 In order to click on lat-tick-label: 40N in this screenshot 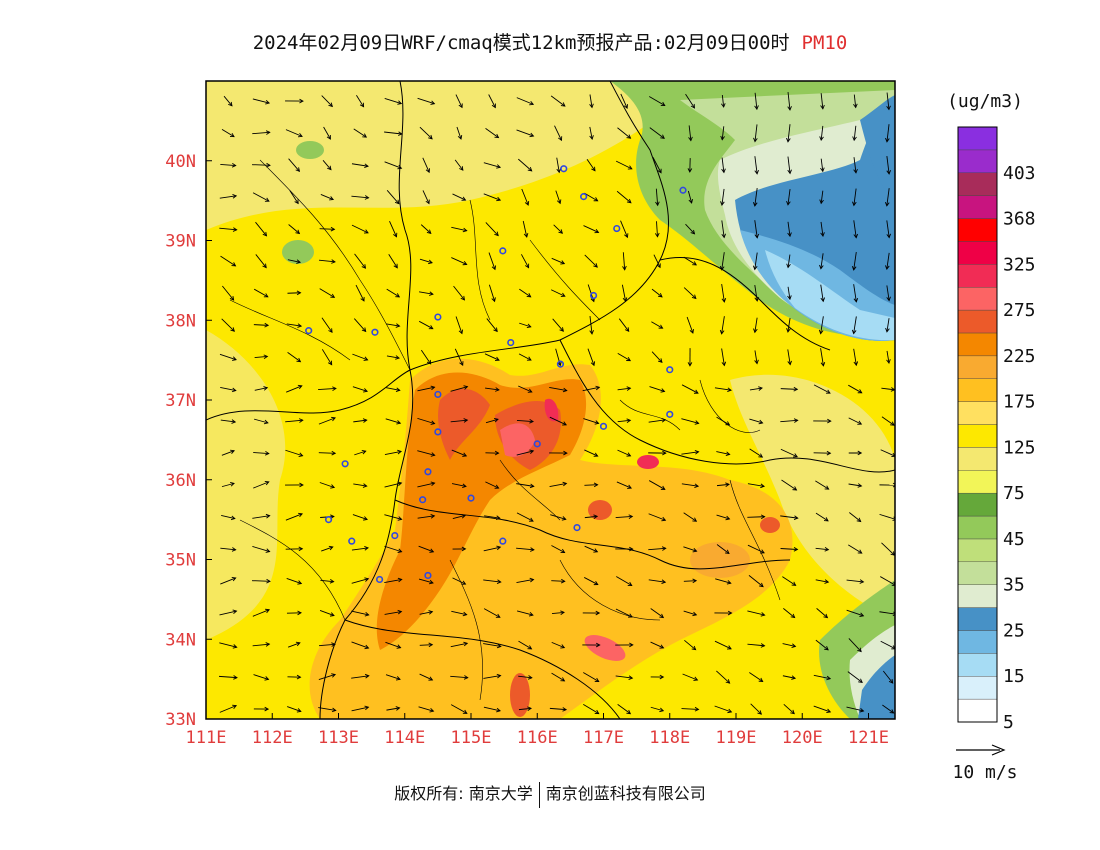, I will do `click(180, 162)`.